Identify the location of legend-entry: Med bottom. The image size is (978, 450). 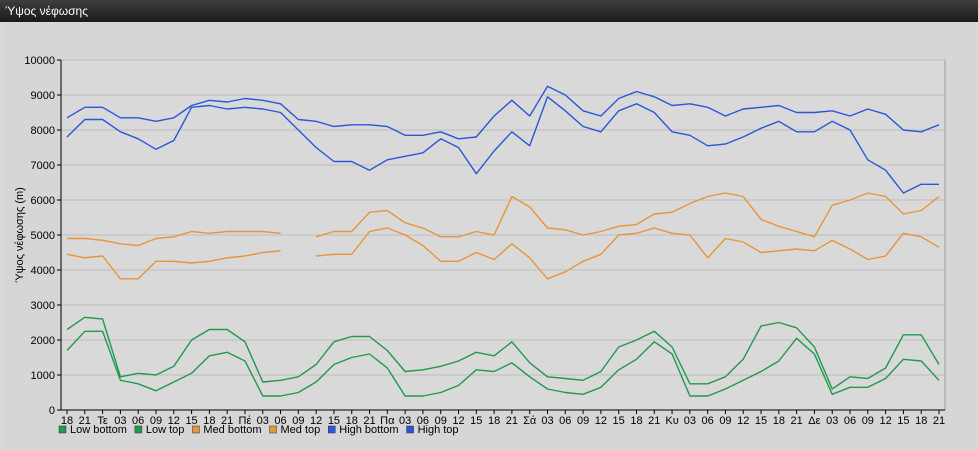
(232, 430).